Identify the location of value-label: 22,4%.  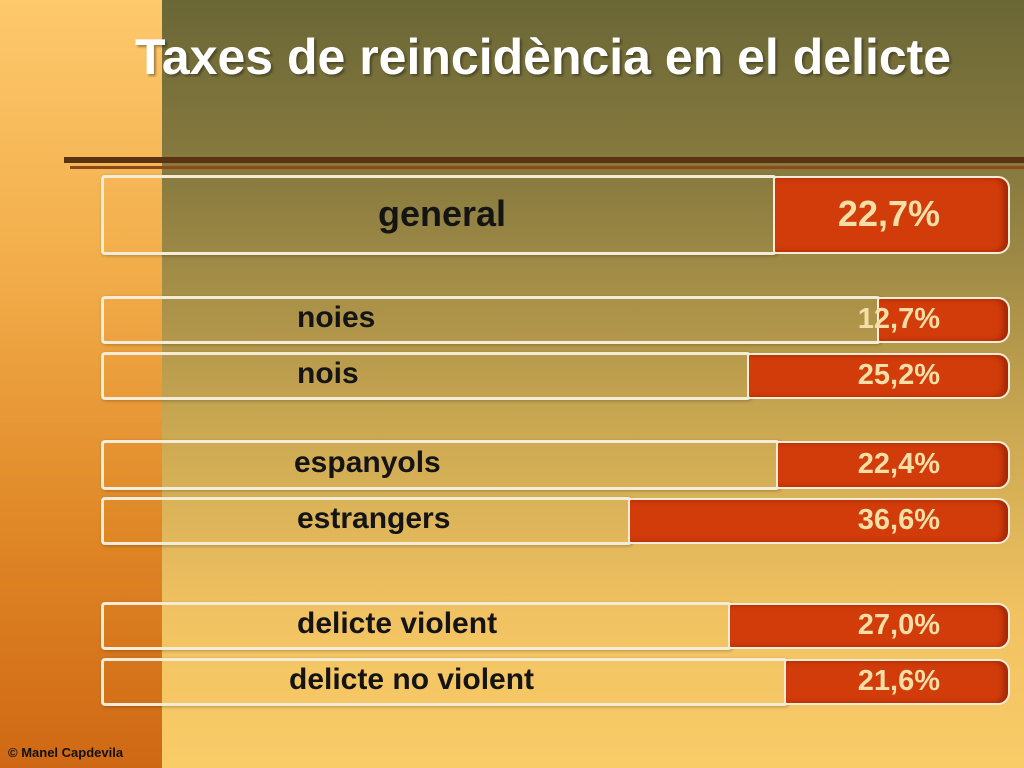
(898, 463).